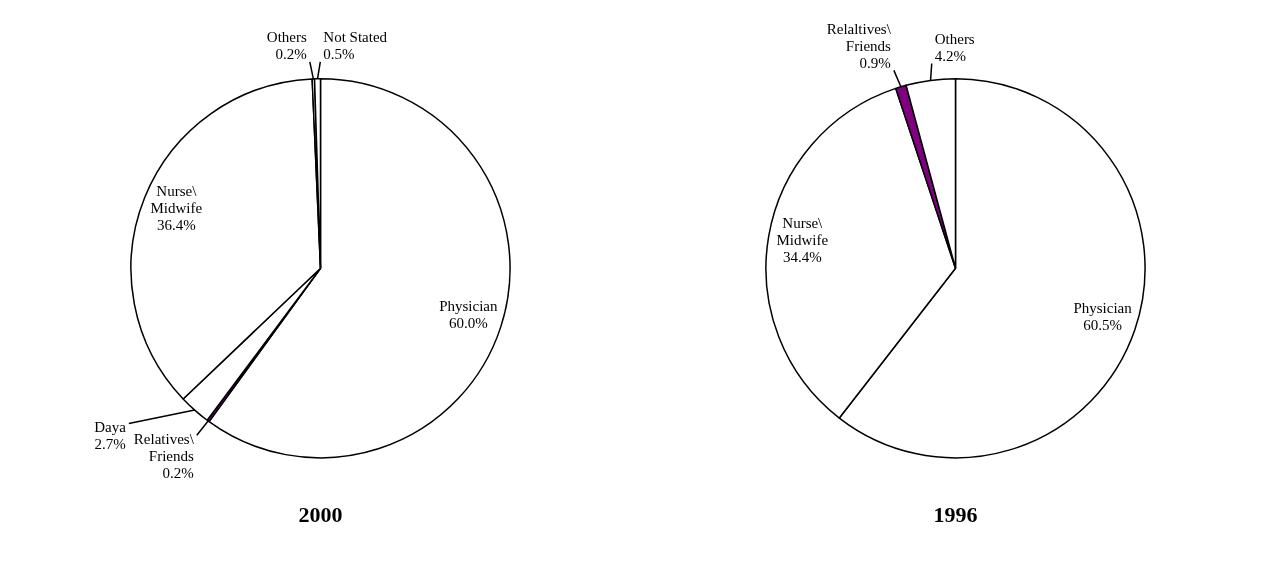 The height and width of the screenshot is (562, 1276). I want to click on data-label: 34.4%, so click(802, 257).